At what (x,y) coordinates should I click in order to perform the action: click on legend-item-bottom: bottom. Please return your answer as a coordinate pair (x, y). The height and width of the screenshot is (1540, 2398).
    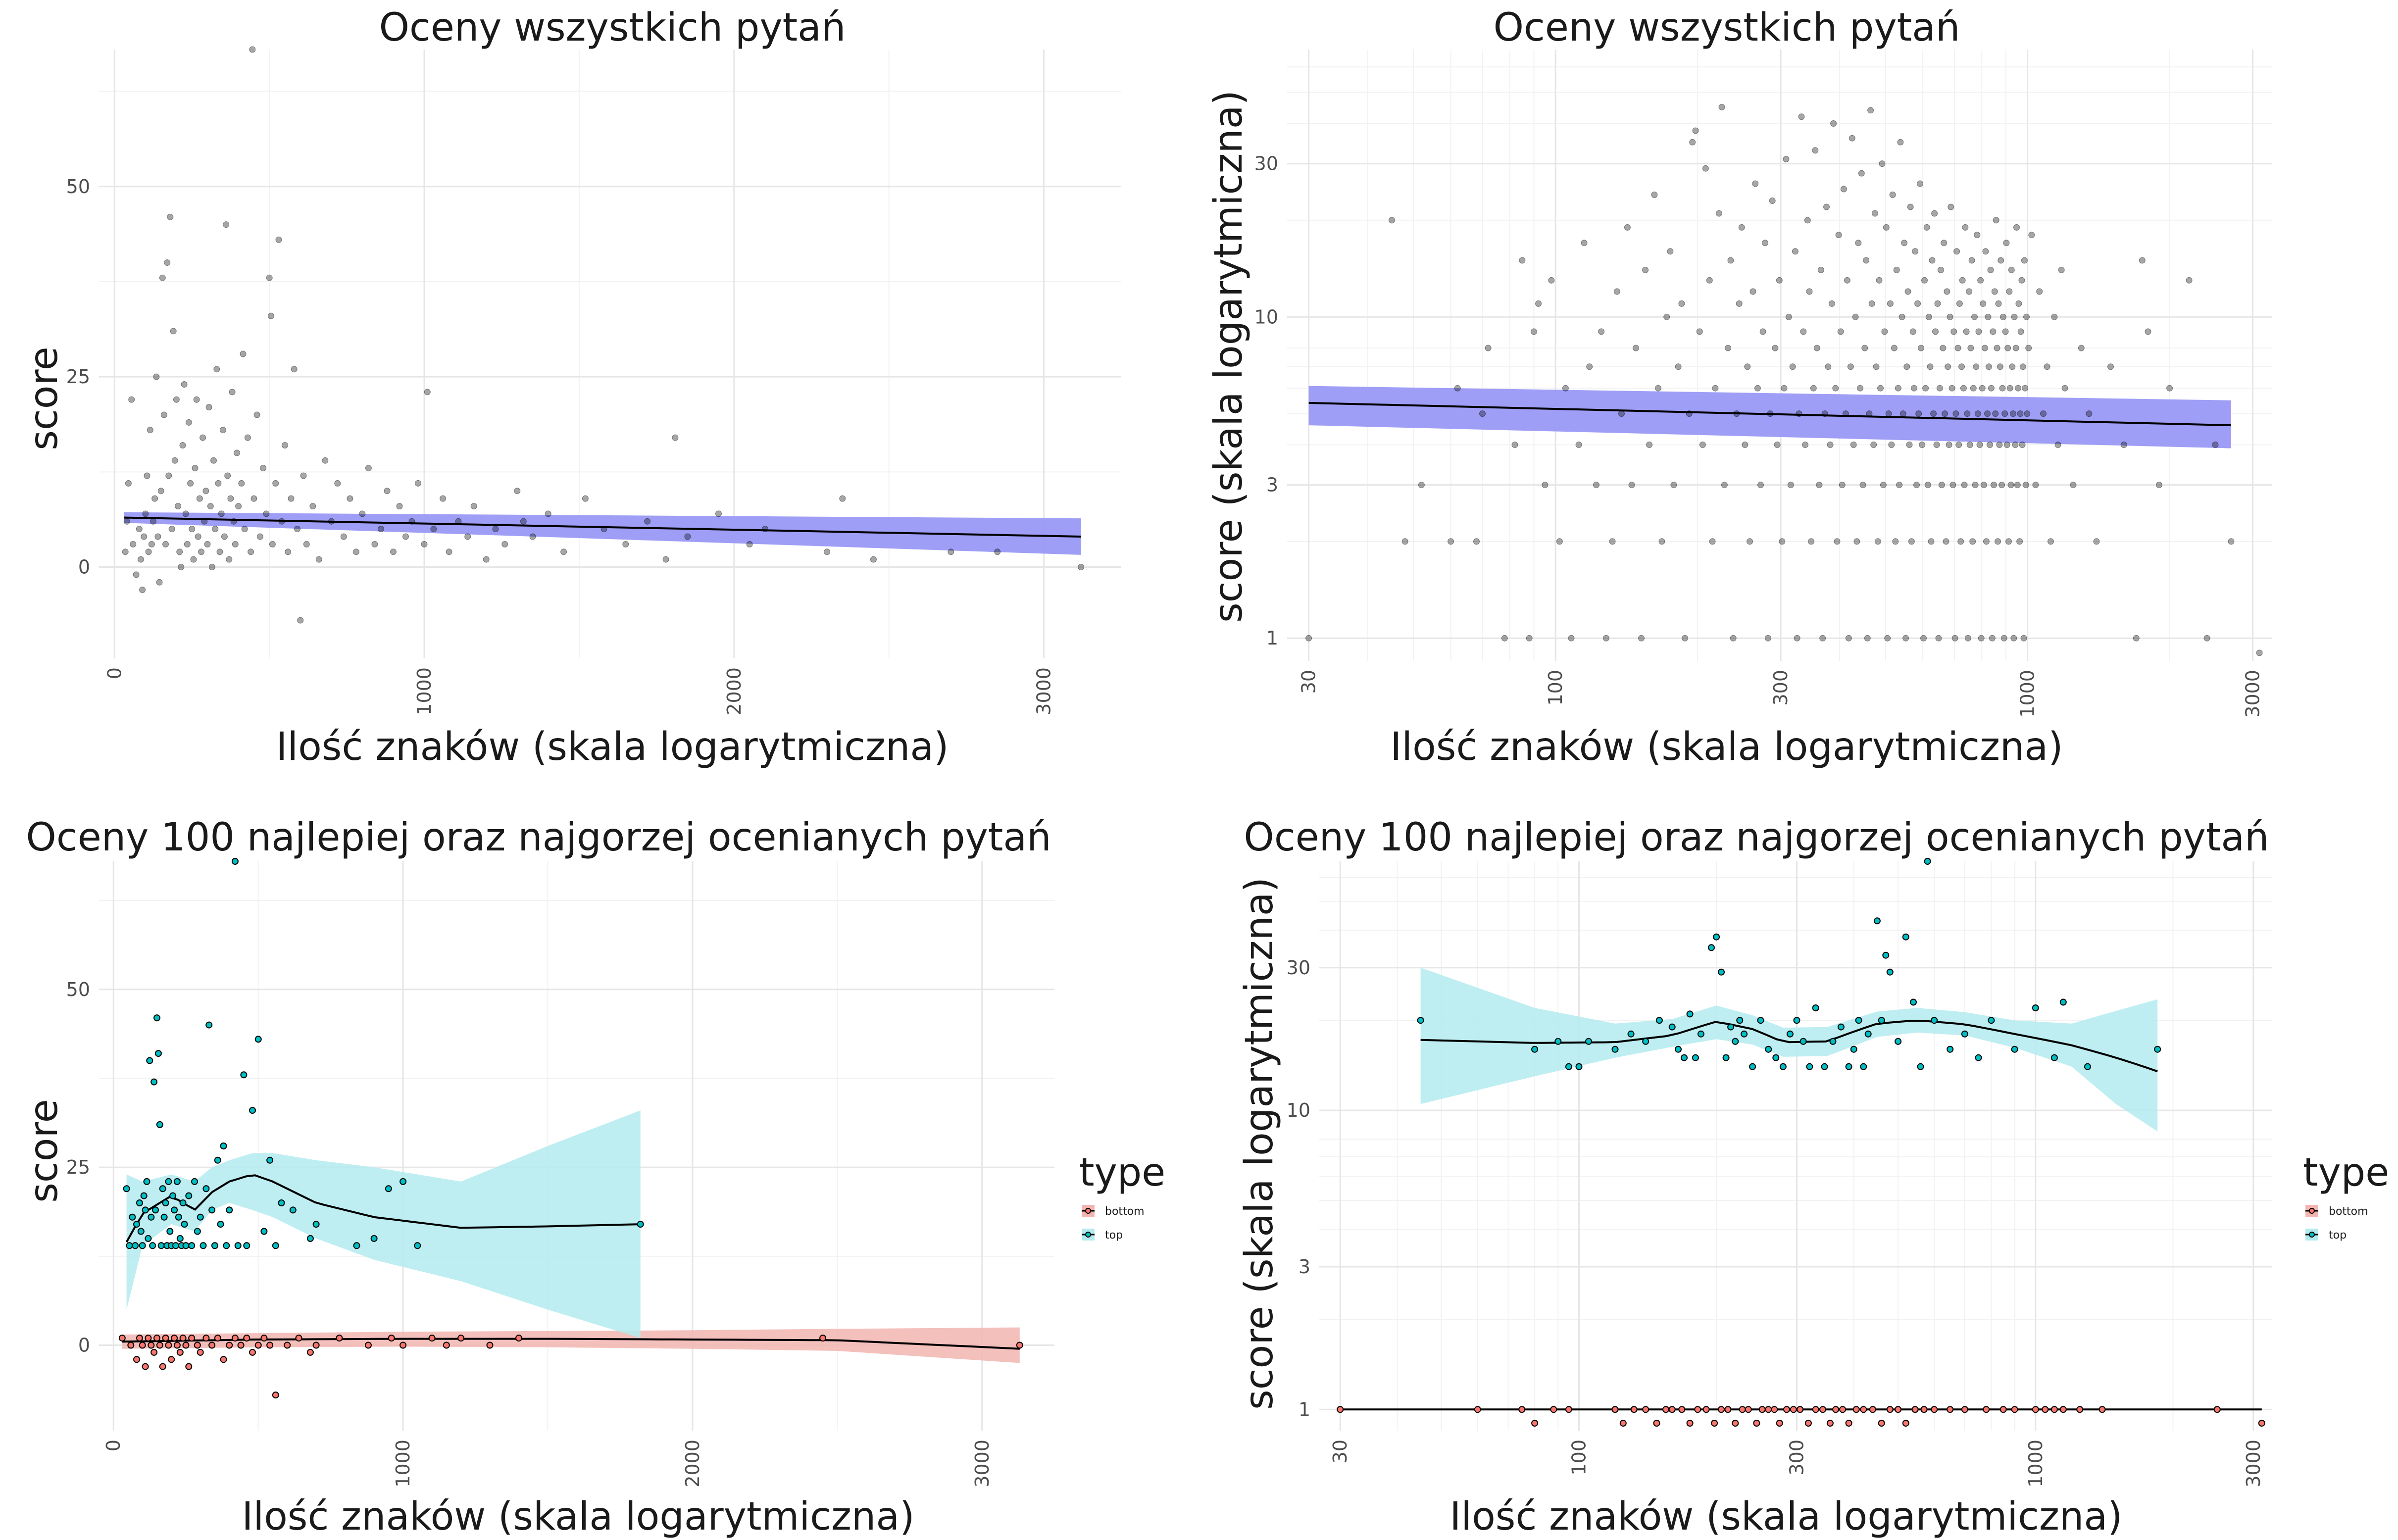
    Looking at the image, I should click on (1113, 1211).